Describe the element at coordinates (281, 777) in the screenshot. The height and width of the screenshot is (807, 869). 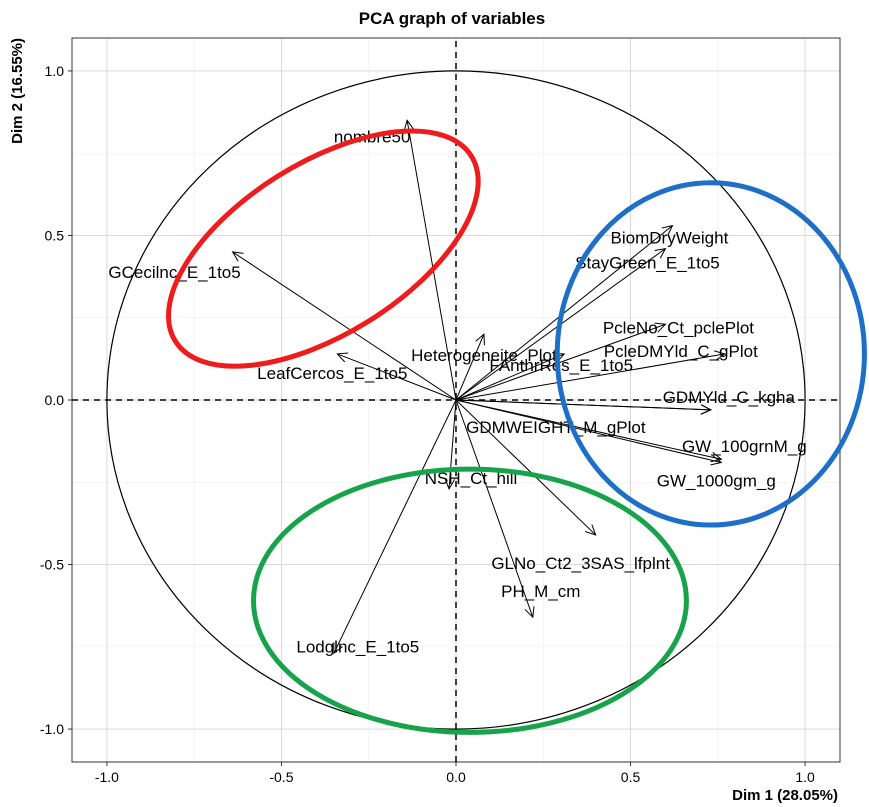
I see `x-tick-label: -0.5` at that location.